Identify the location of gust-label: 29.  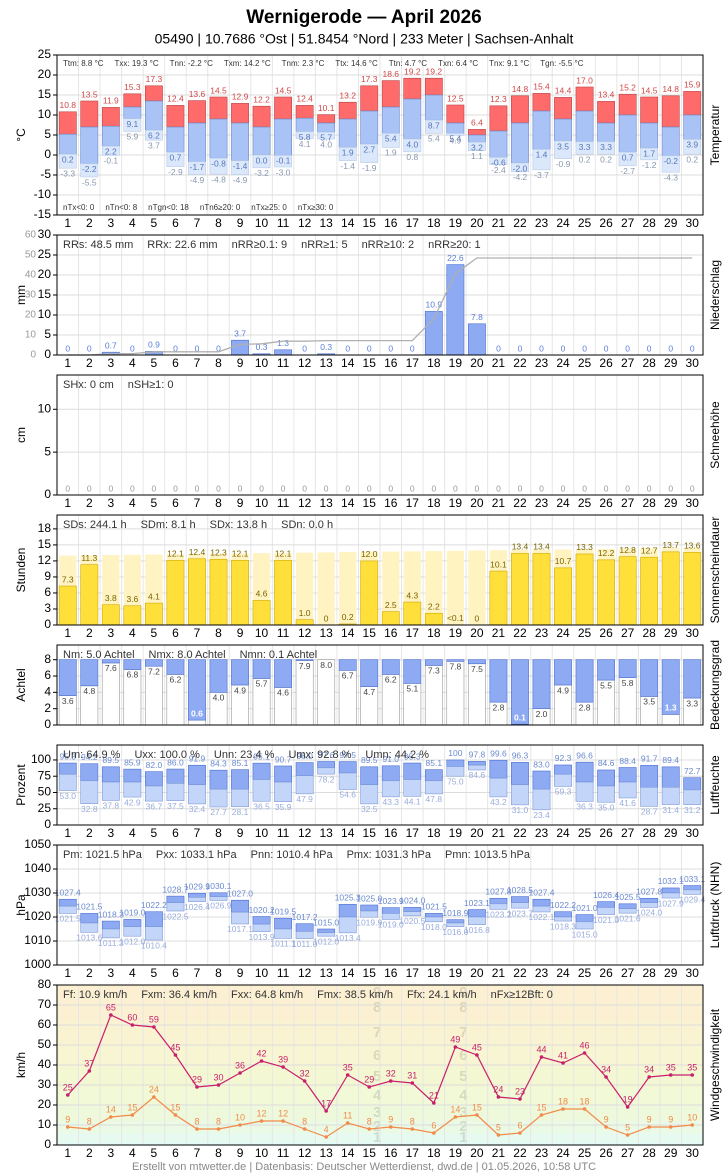
(369, 1079).